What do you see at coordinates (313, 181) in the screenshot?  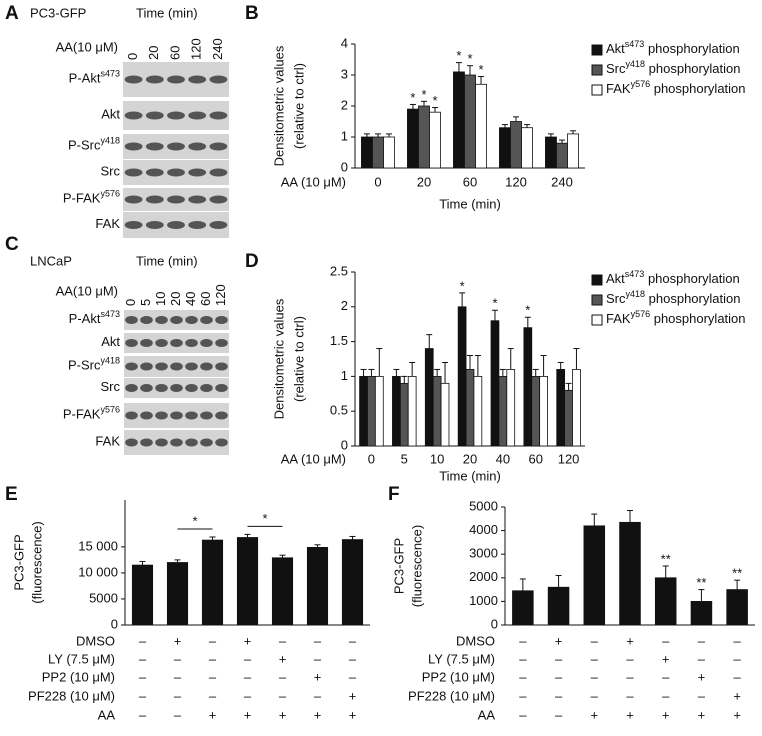 I see `treatment-label: AA (10 μM)` at bounding box center [313, 181].